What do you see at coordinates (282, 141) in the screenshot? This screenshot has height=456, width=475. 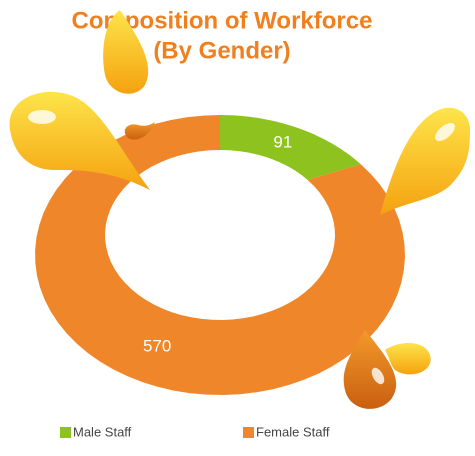 I see `value-label: 91` at bounding box center [282, 141].